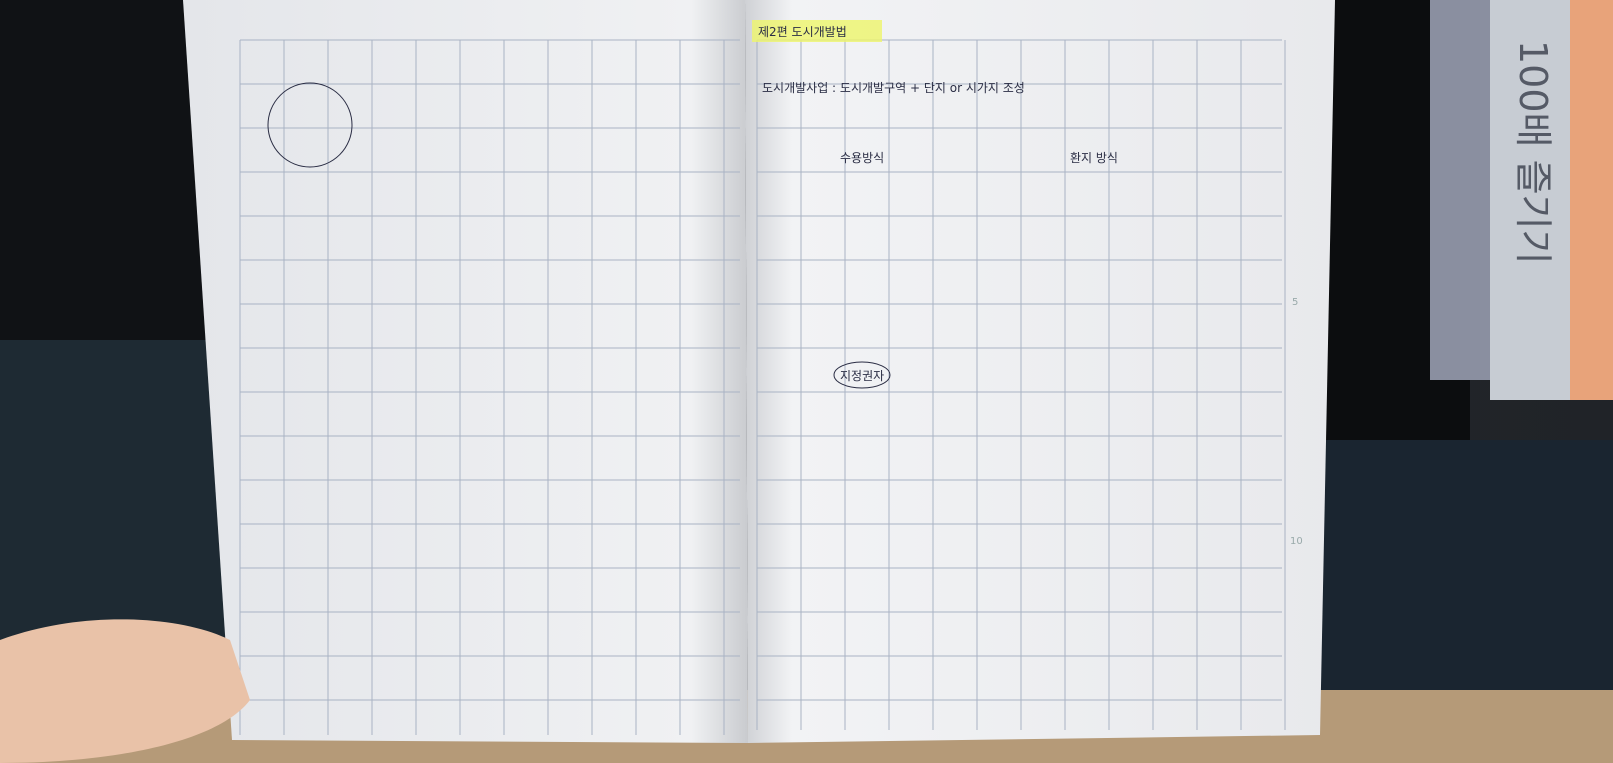 The width and height of the screenshot is (1613, 763). I want to click on page-number: 10, so click(1296, 541).